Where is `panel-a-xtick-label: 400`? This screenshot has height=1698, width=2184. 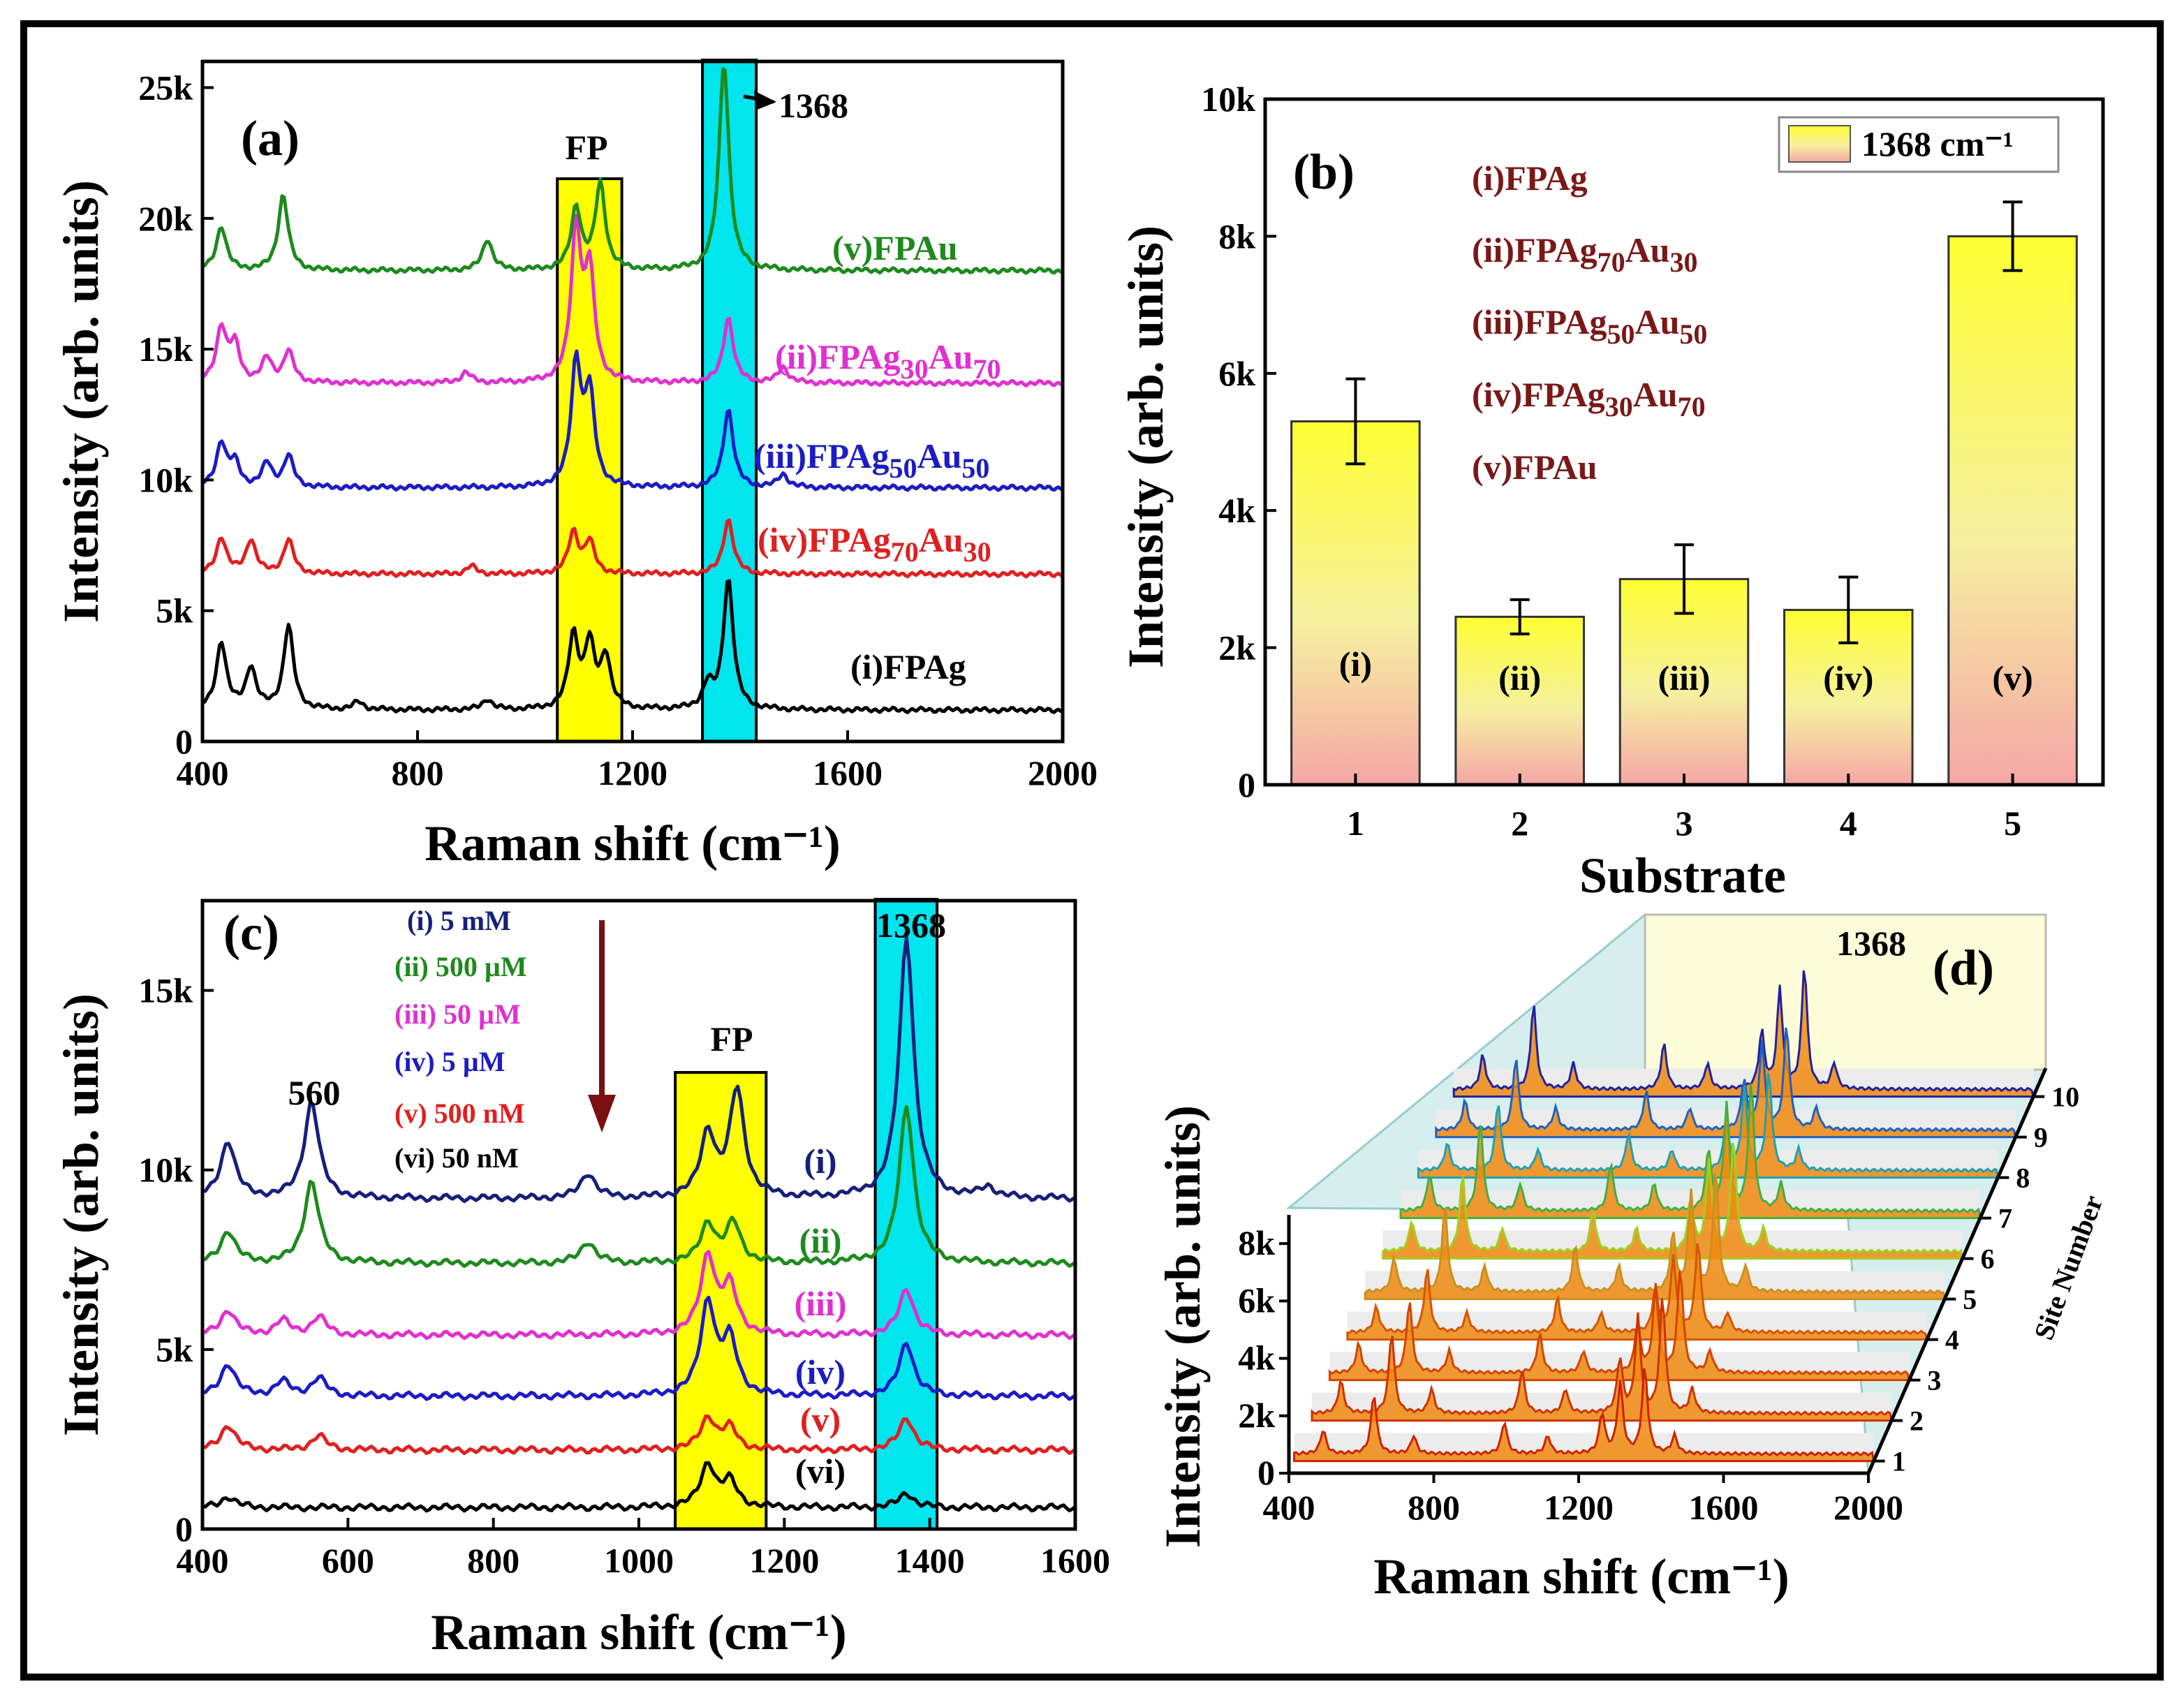 panel-a-xtick-label: 400 is located at coordinates (203, 772).